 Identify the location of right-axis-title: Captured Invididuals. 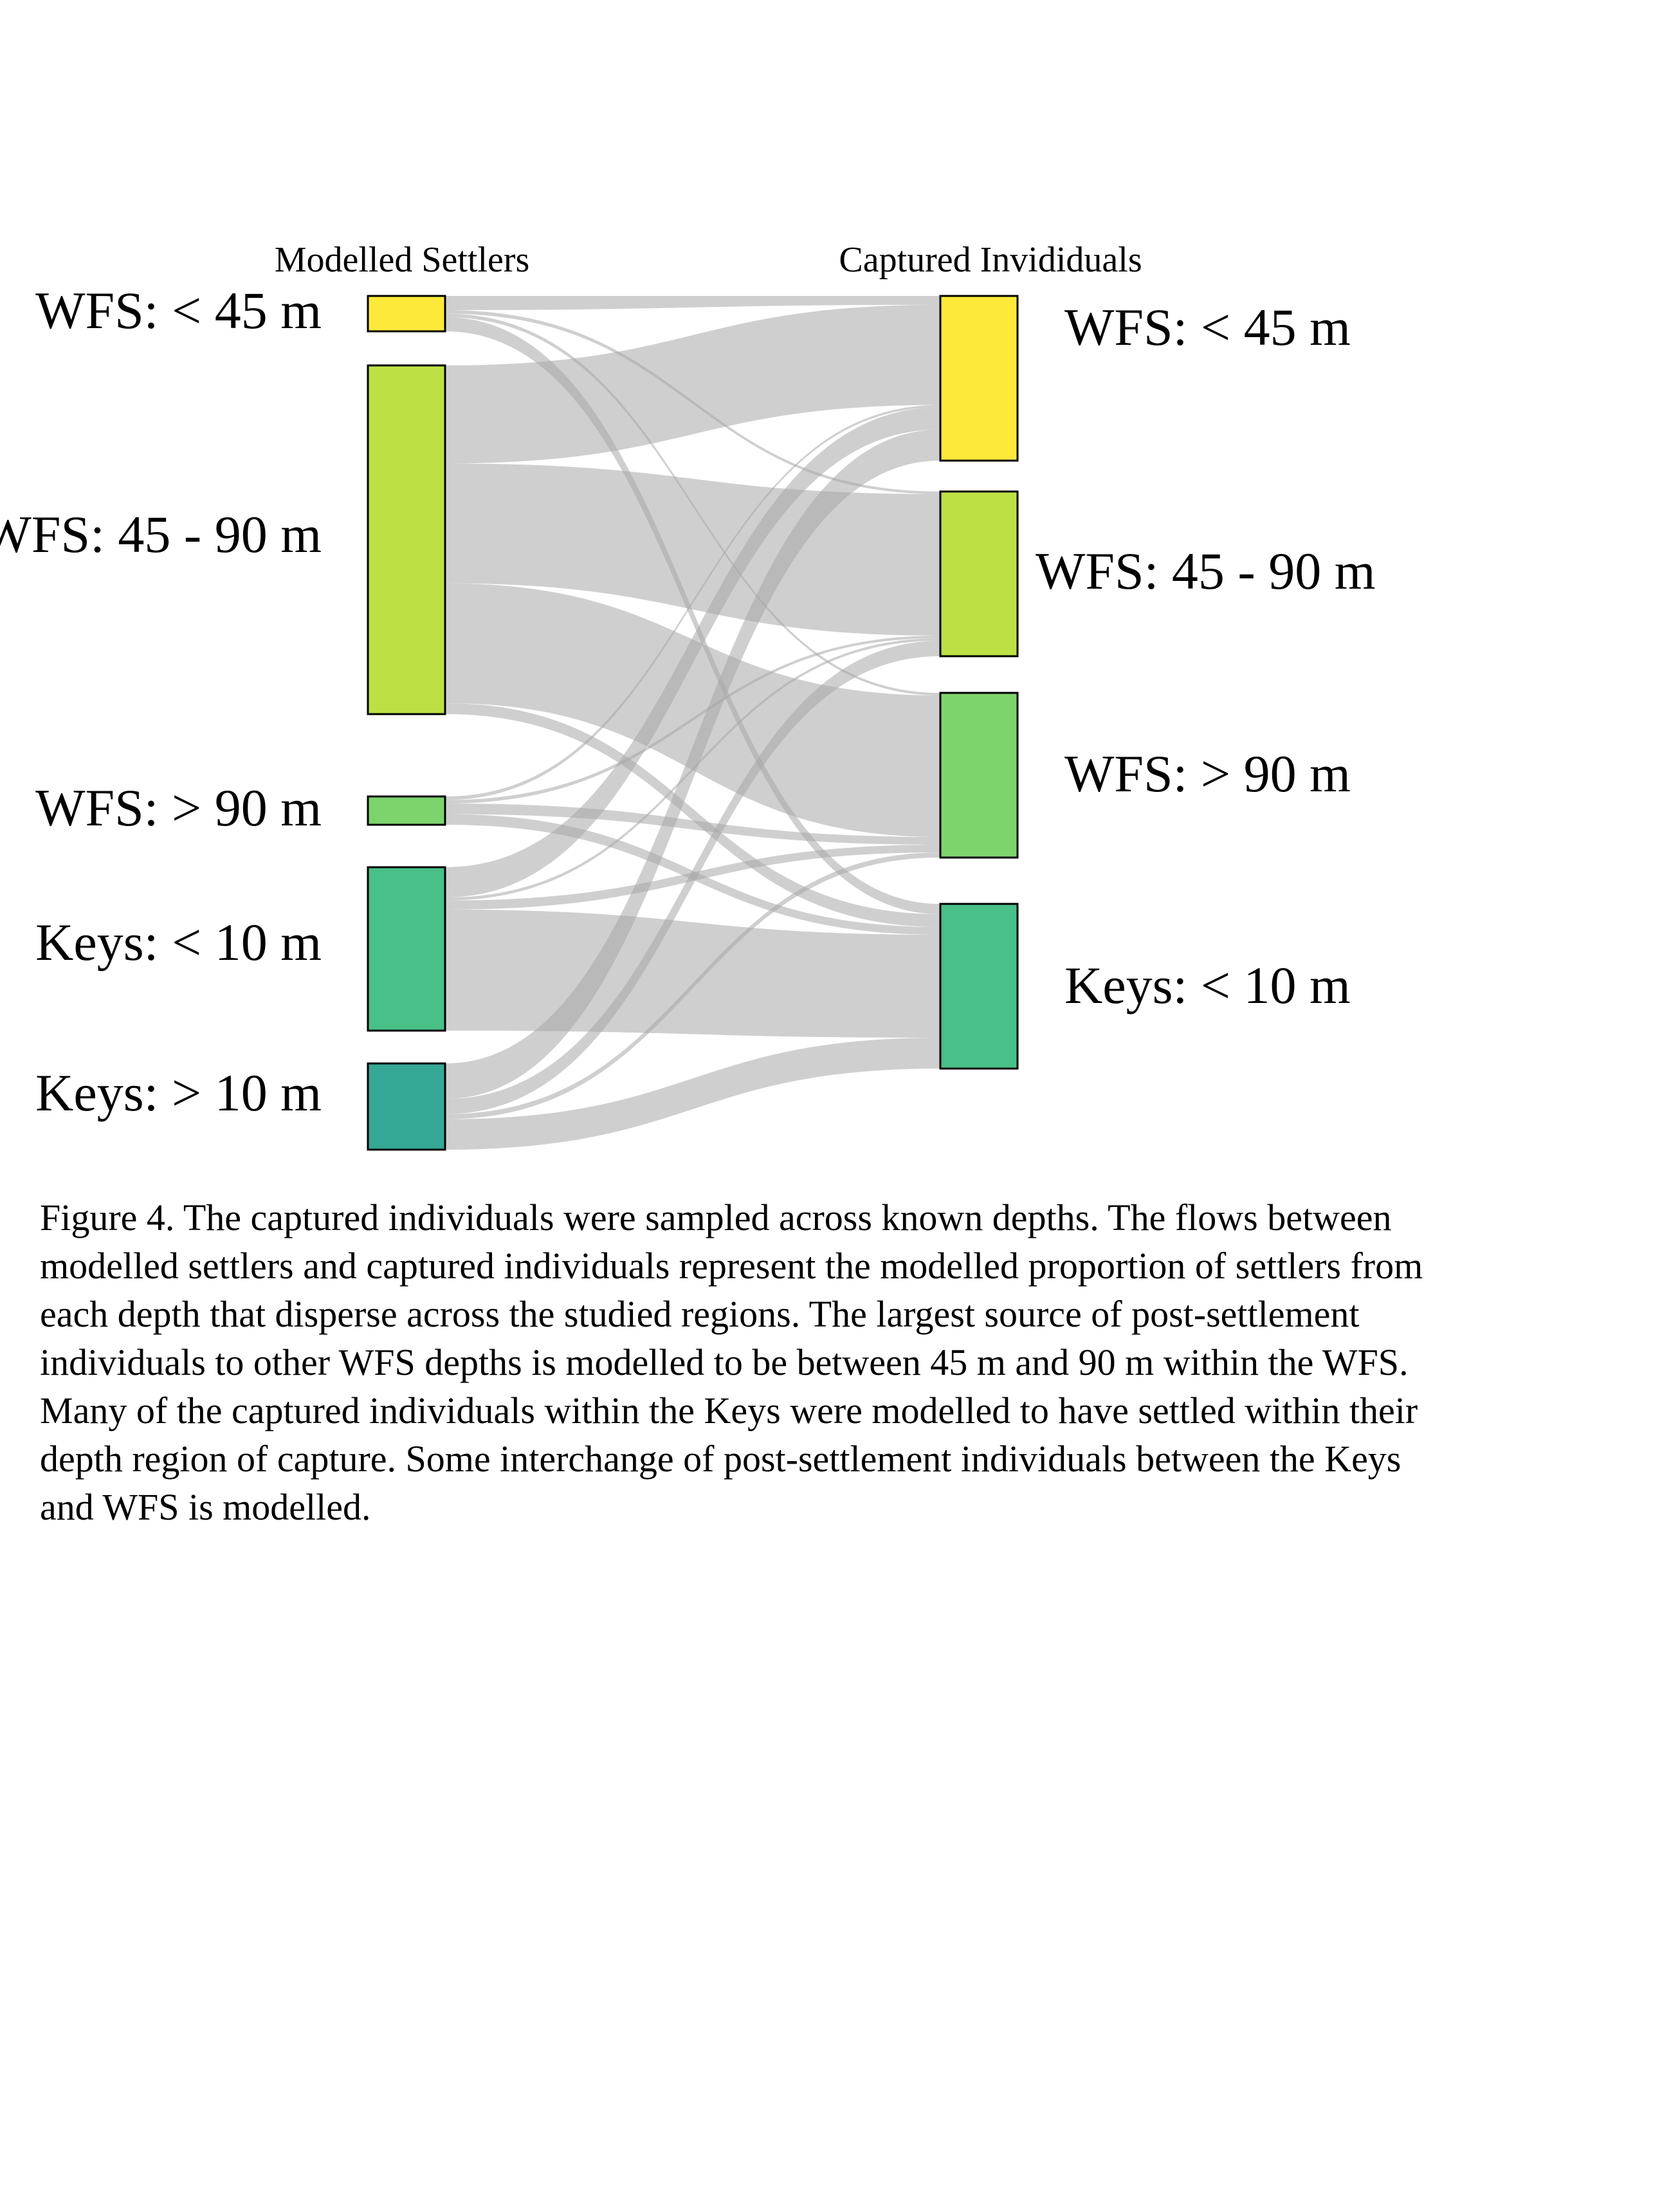
(991, 260).